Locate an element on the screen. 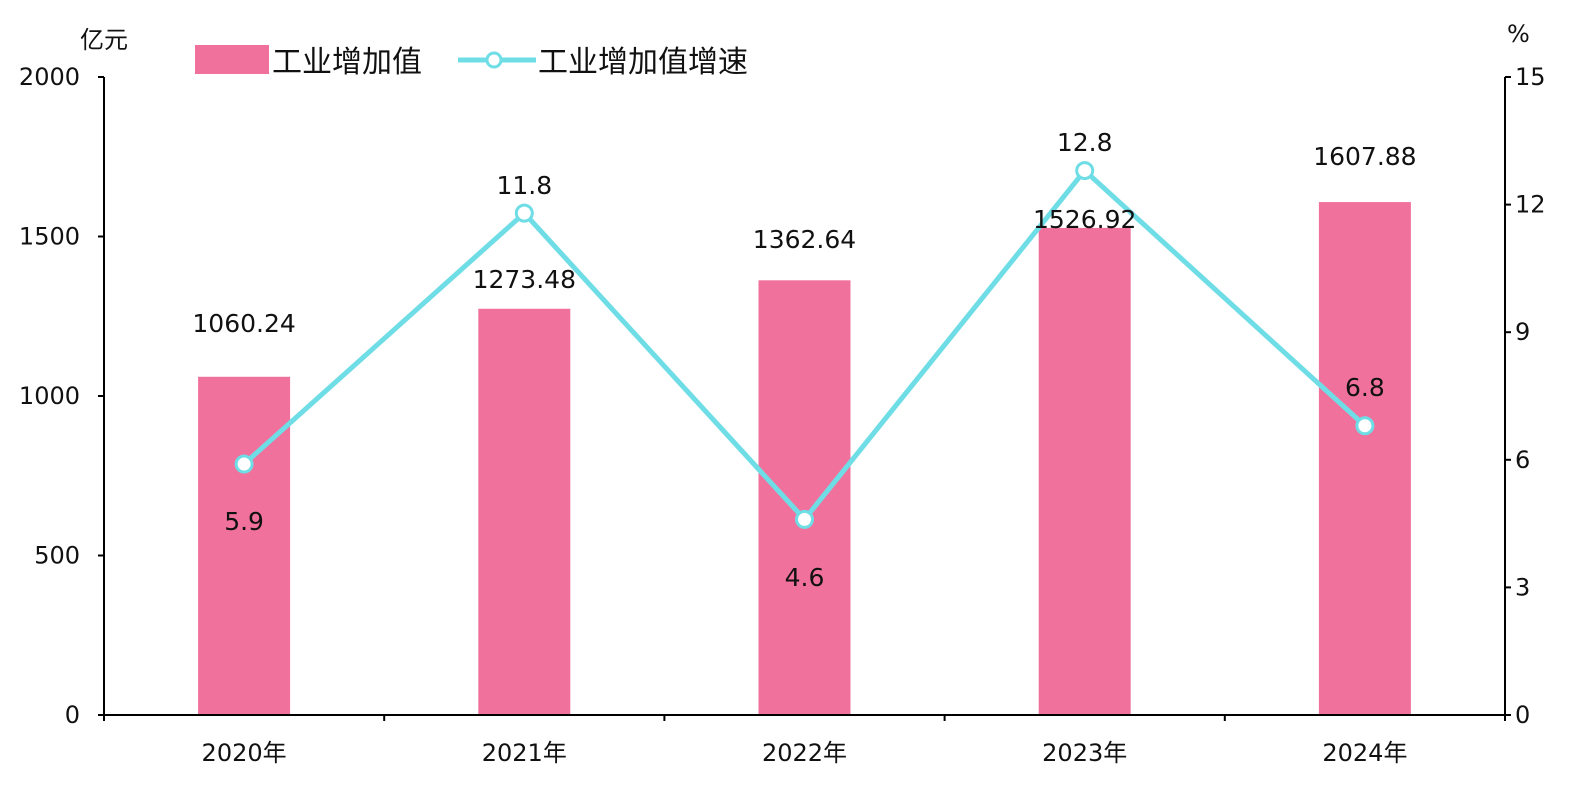 The width and height of the screenshot is (1590, 790). left-axis-tick-label: 1000 is located at coordinates (49, 396).